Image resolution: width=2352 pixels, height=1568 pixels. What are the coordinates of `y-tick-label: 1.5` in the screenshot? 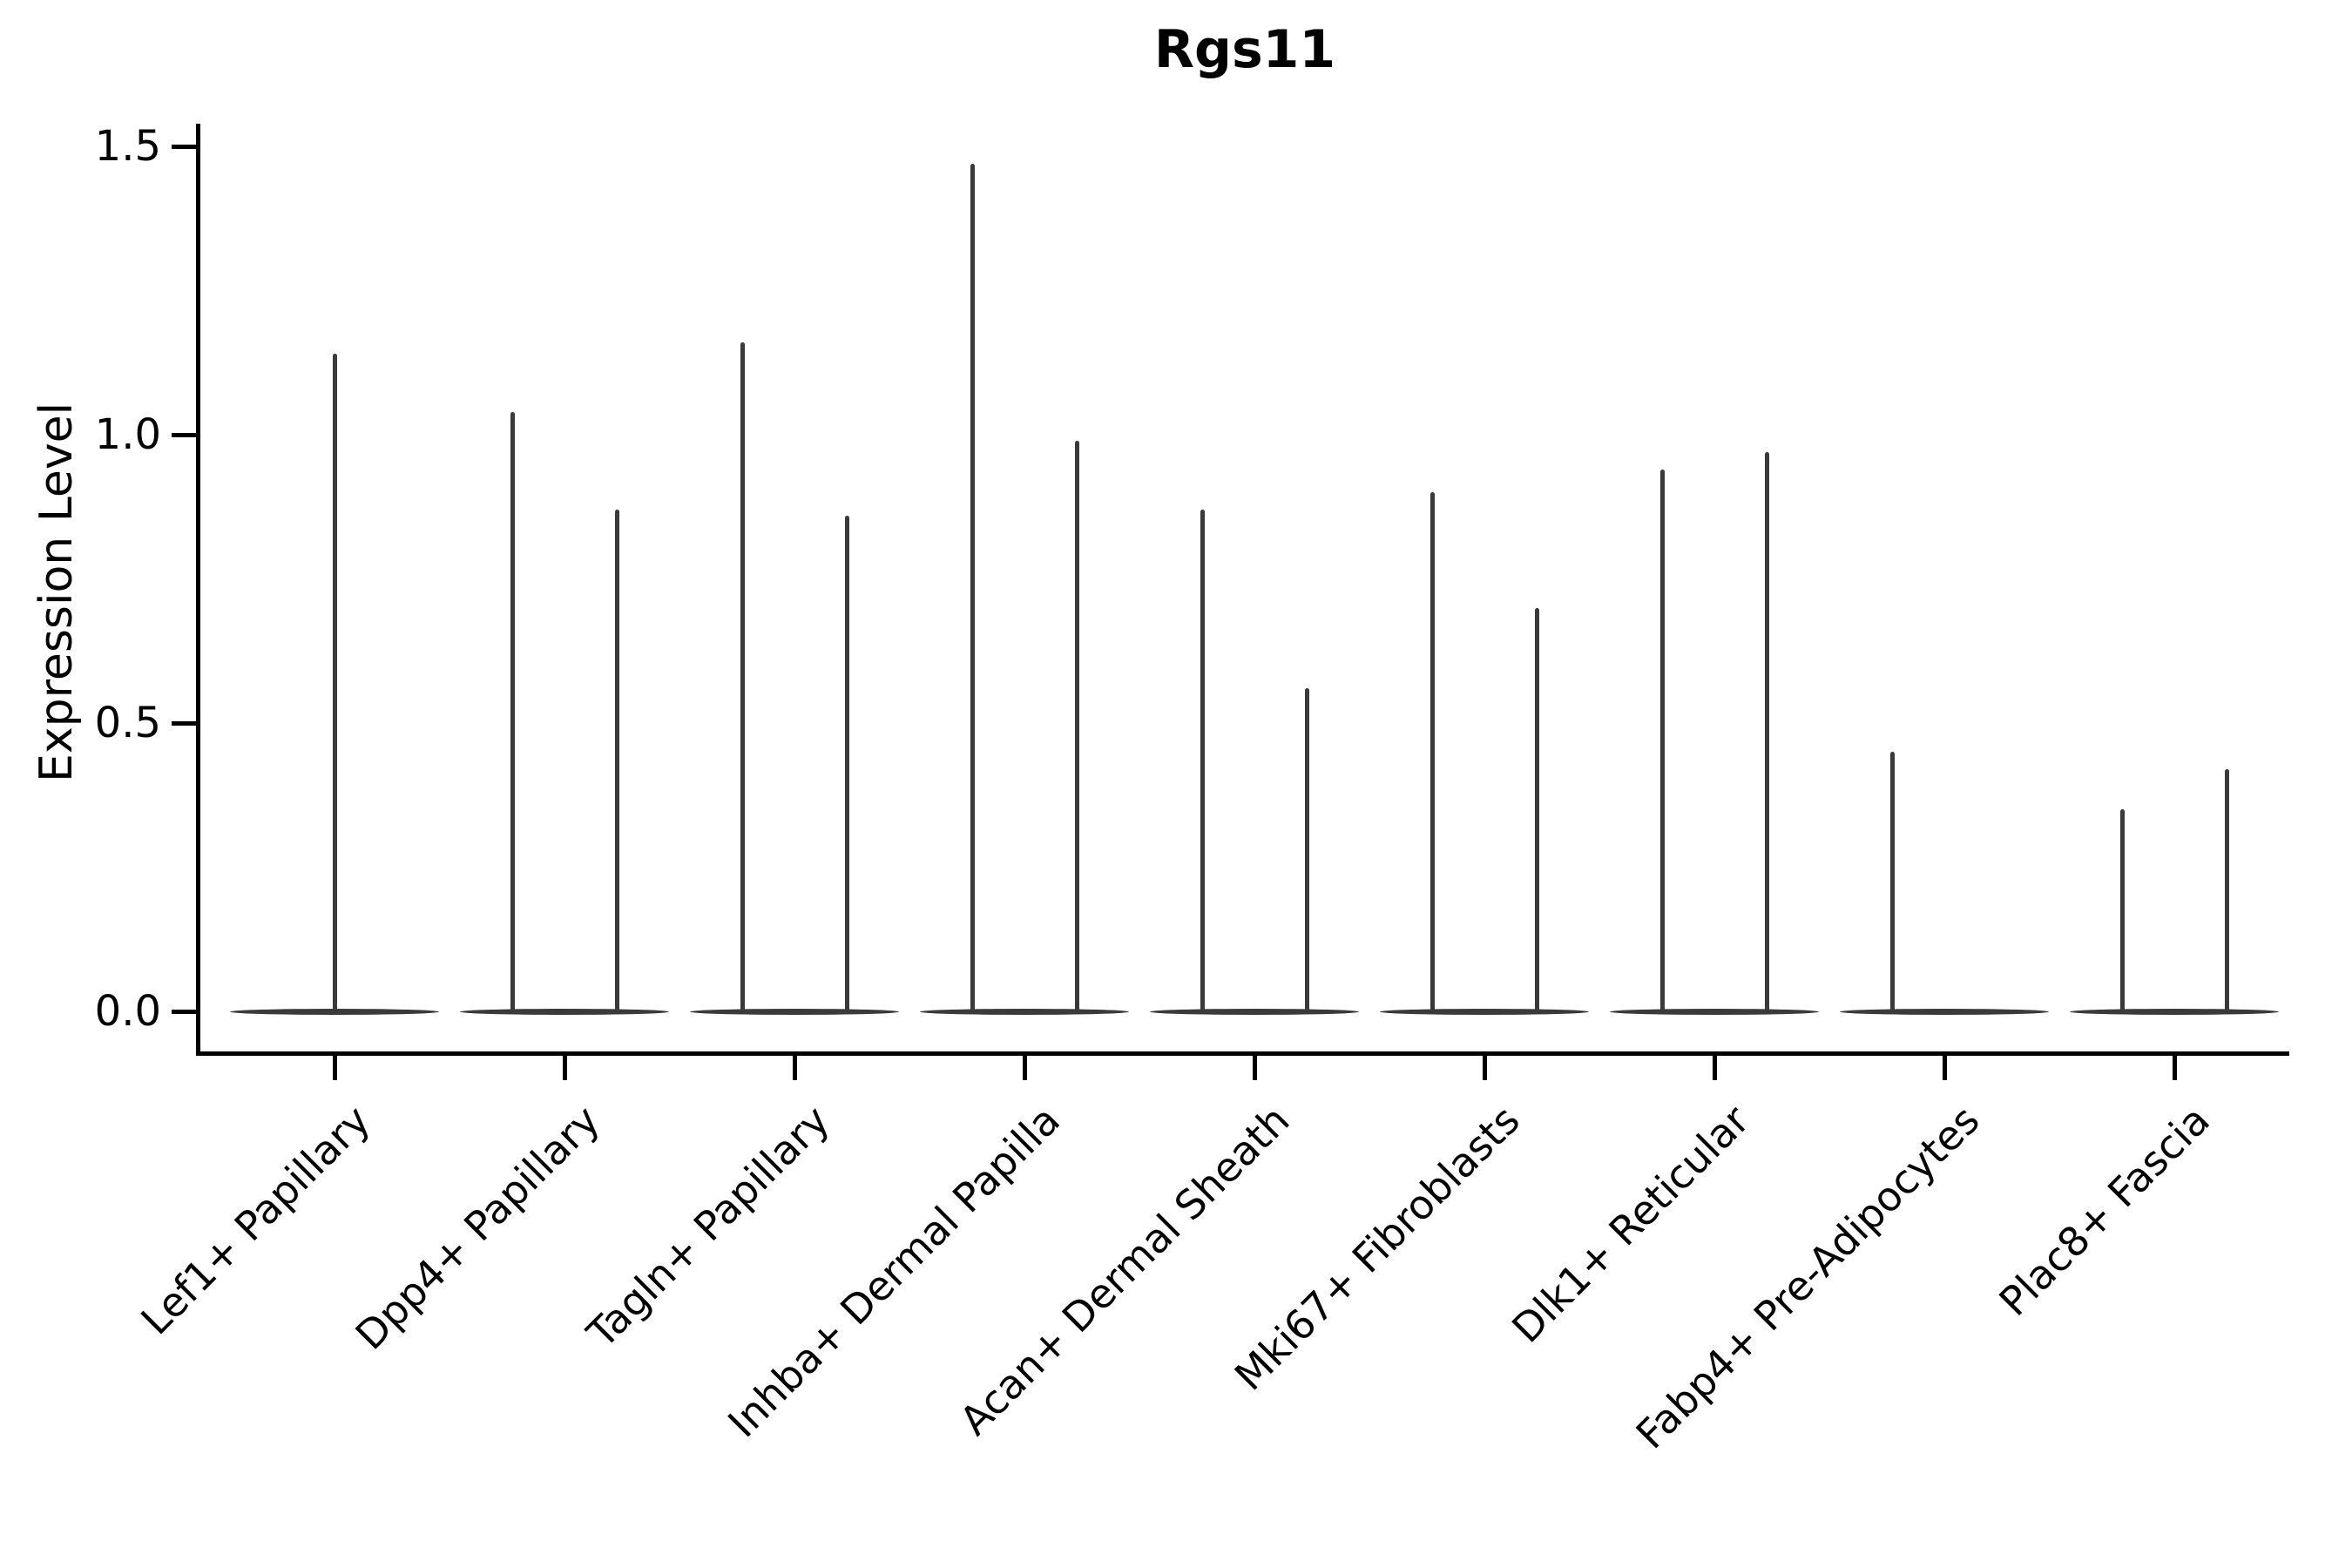 It's located at (127, 146).